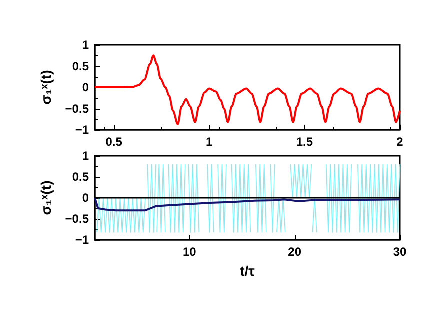 The width and height of the screenshot is (430, 332). I want to click on x-tick-label: 1.5, so click(305, 142).